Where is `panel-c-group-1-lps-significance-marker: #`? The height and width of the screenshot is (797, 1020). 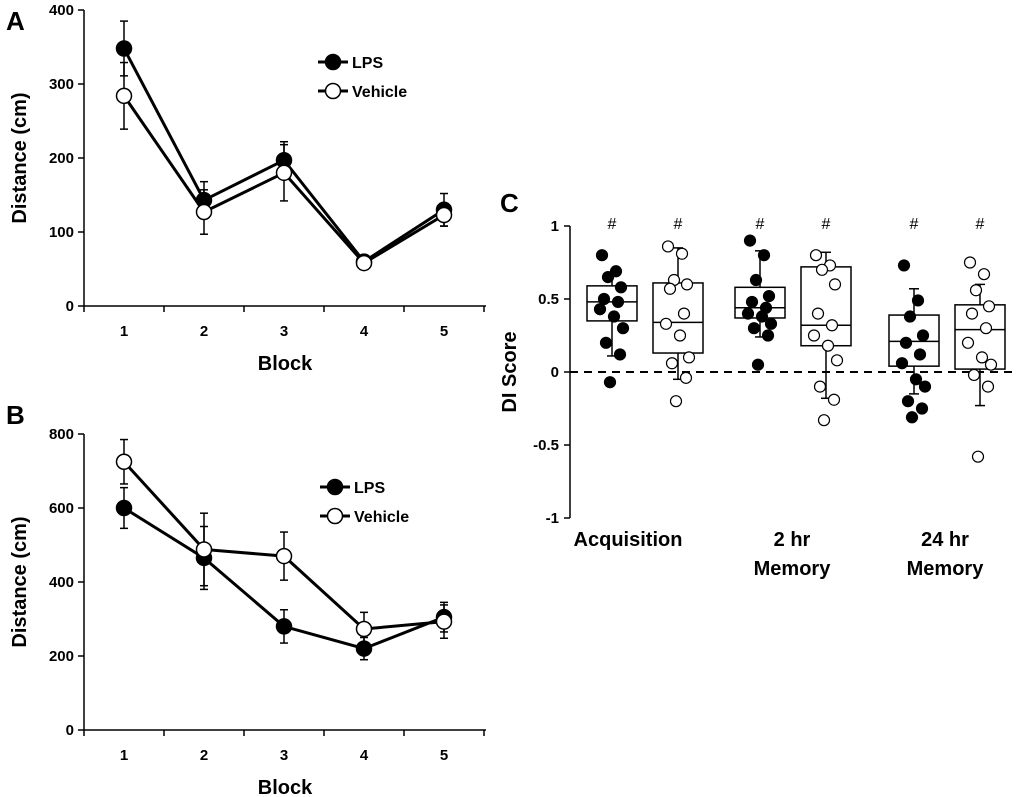
panel-c-group-1-lps-significance-marker: # is located at coordinates (612, 224).